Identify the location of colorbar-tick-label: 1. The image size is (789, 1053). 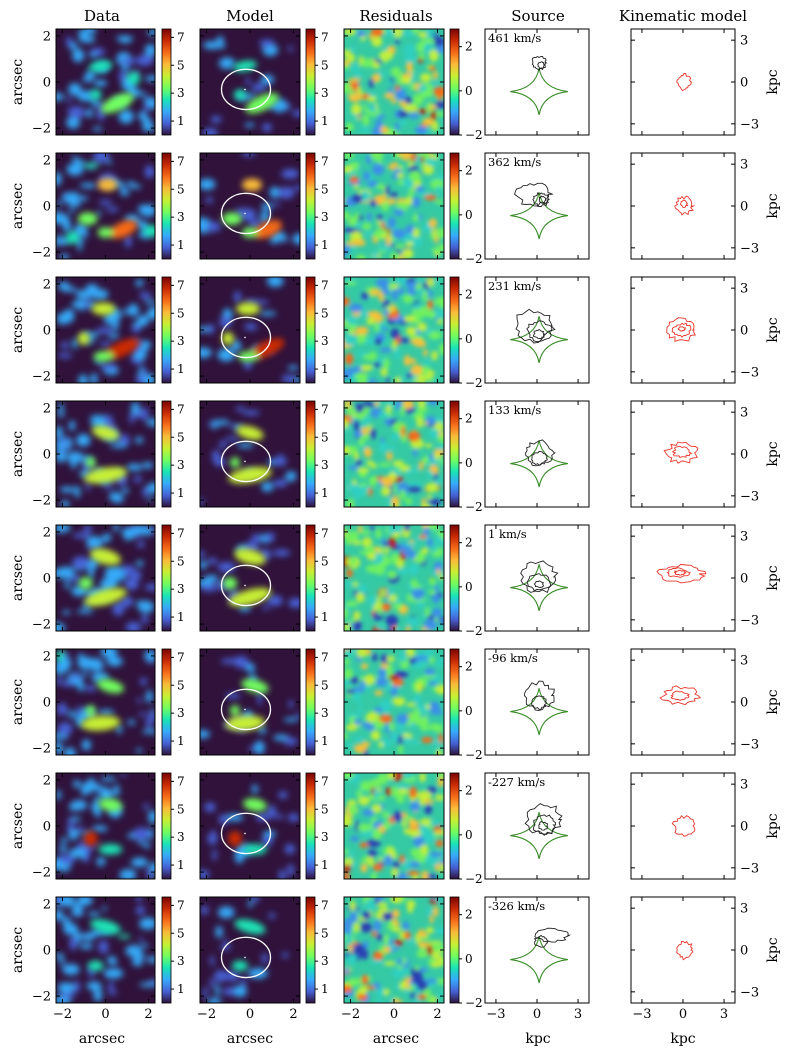
(325, 741).